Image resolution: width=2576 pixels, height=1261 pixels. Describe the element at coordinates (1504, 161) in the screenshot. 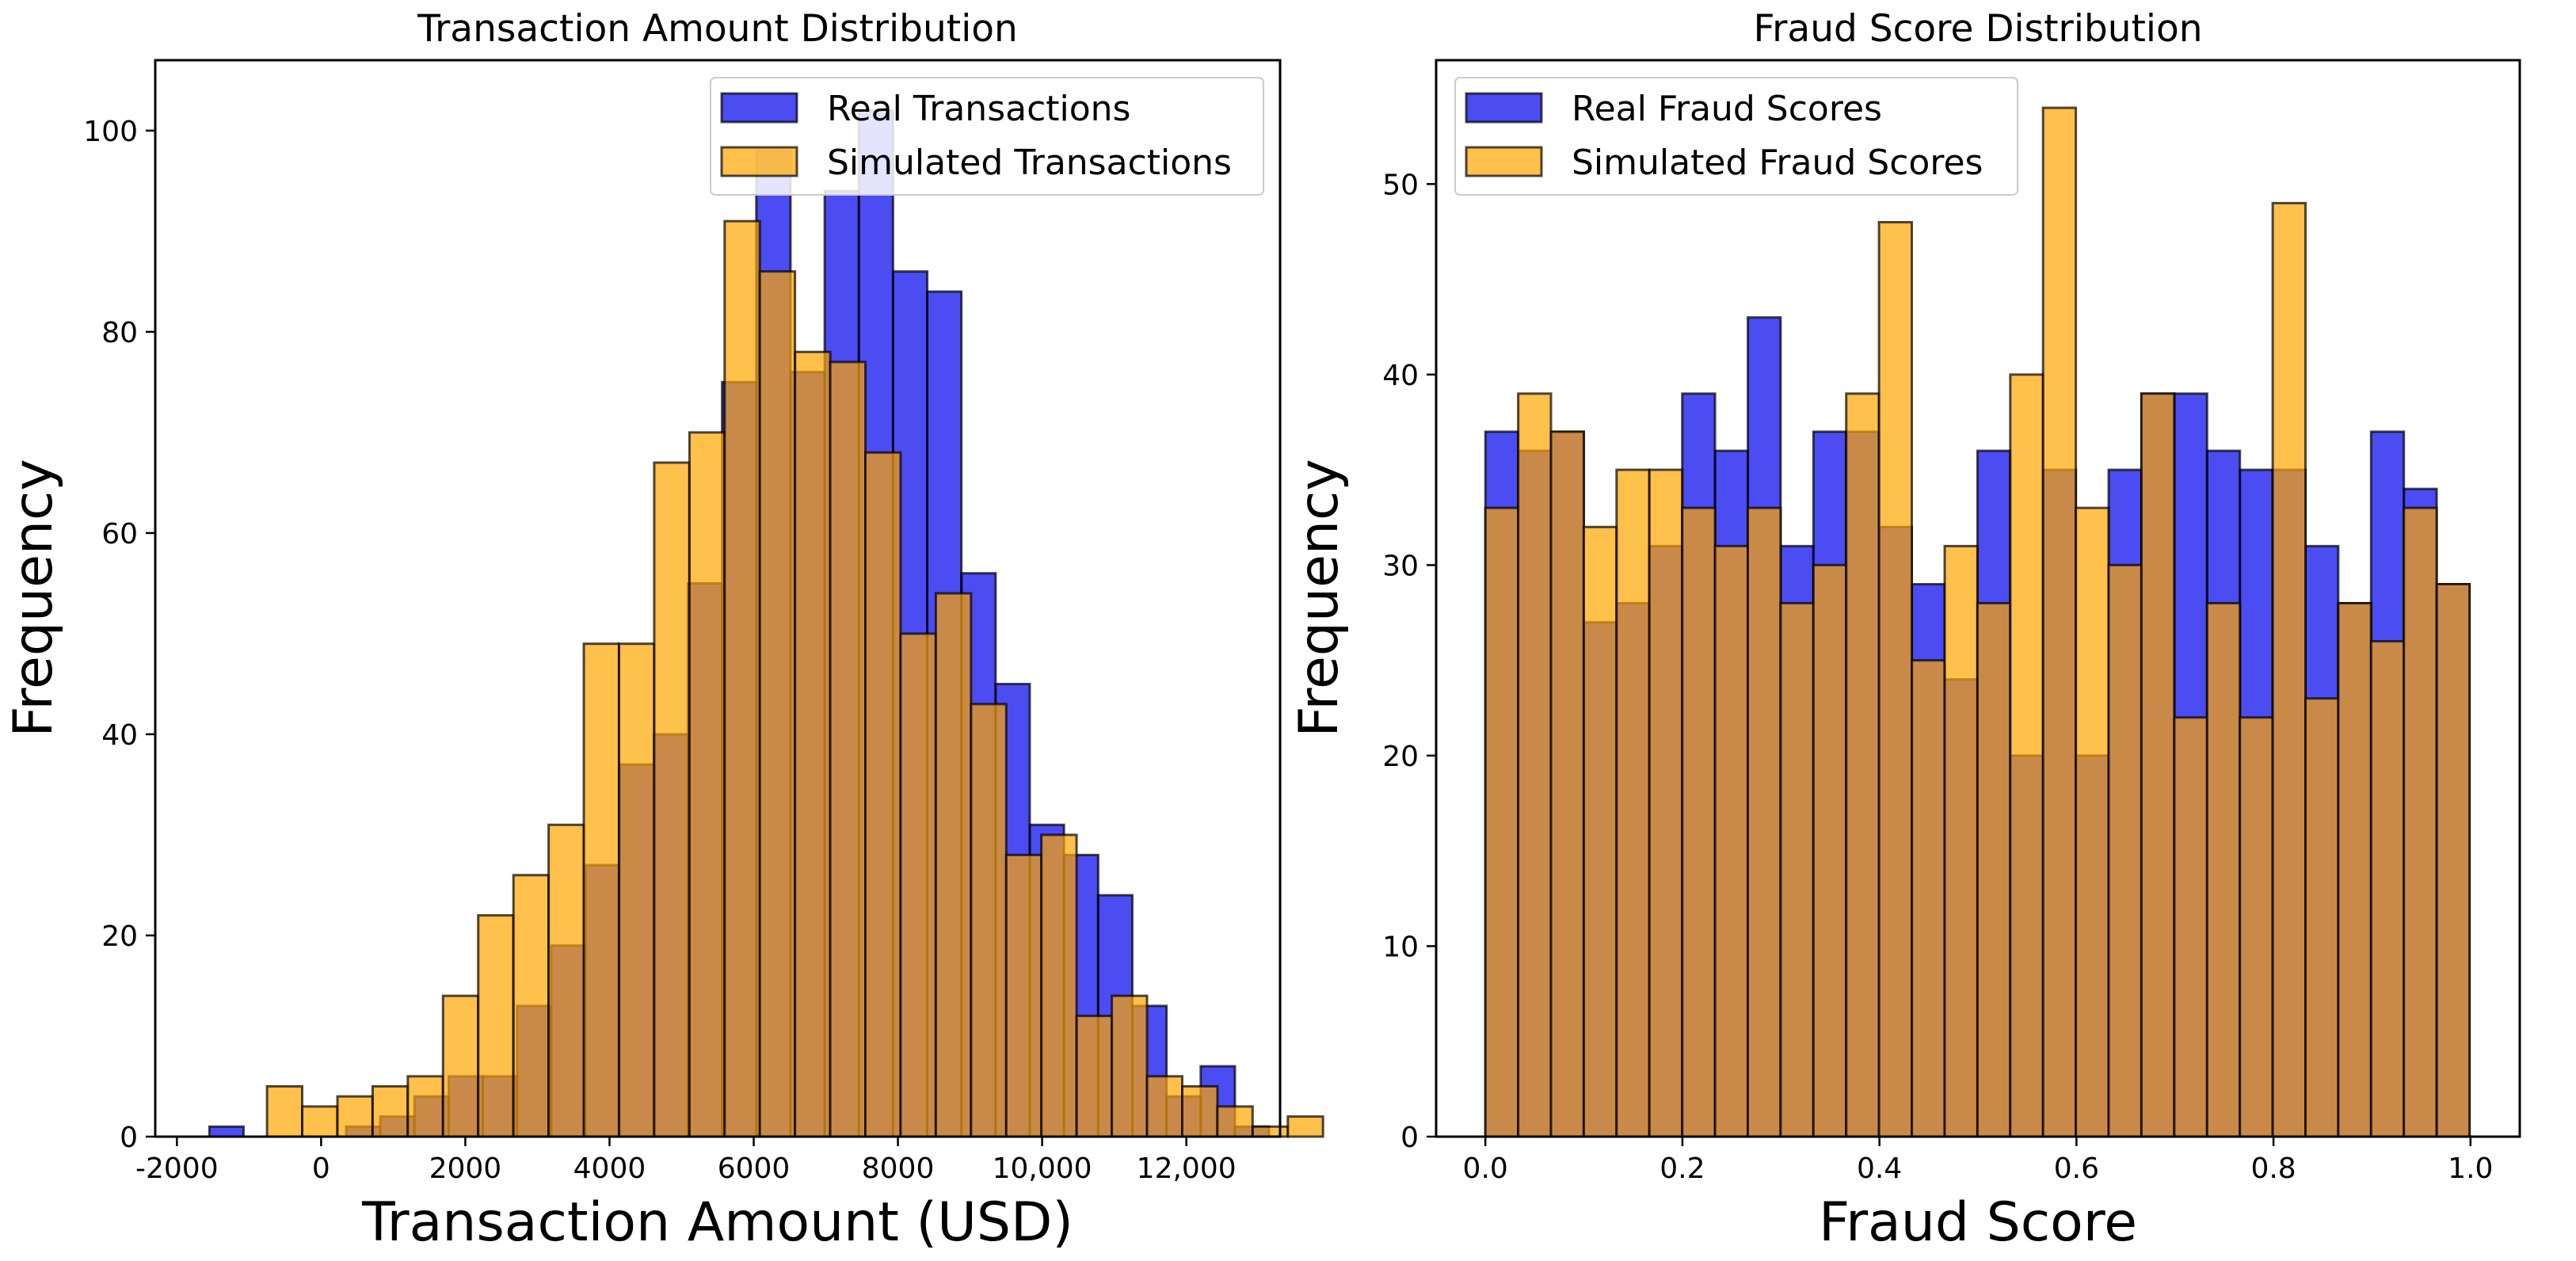

I see `legend-swatch-simulated-fraud-scores` at that location.